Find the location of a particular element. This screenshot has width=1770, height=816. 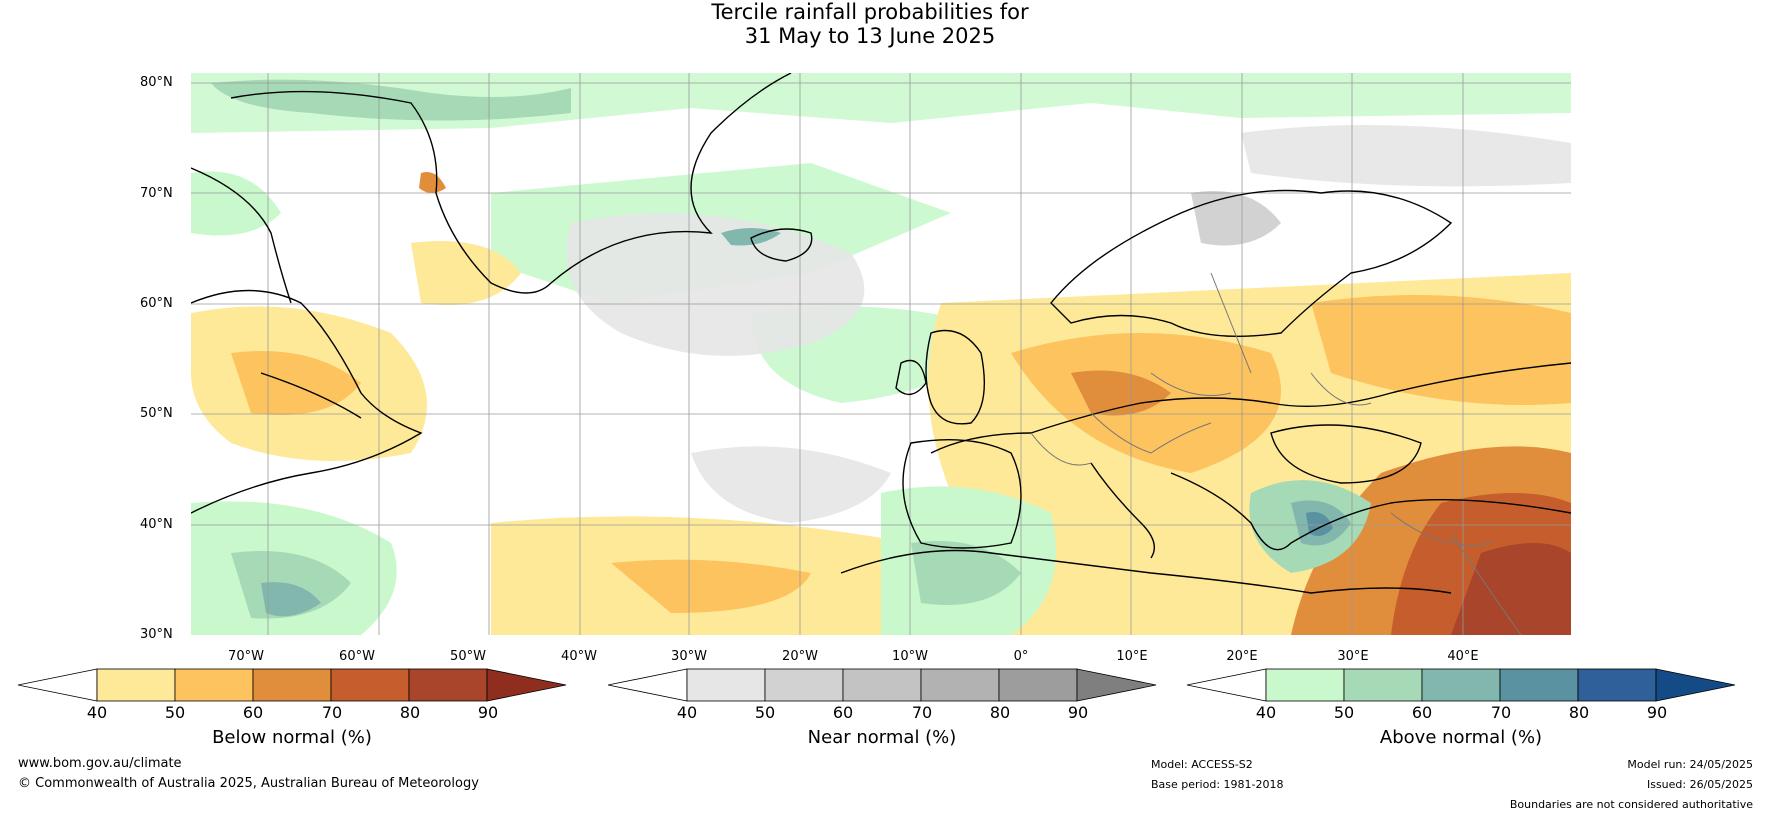

colorbar-above-normal-svg is located at coordinates (1461, 685).